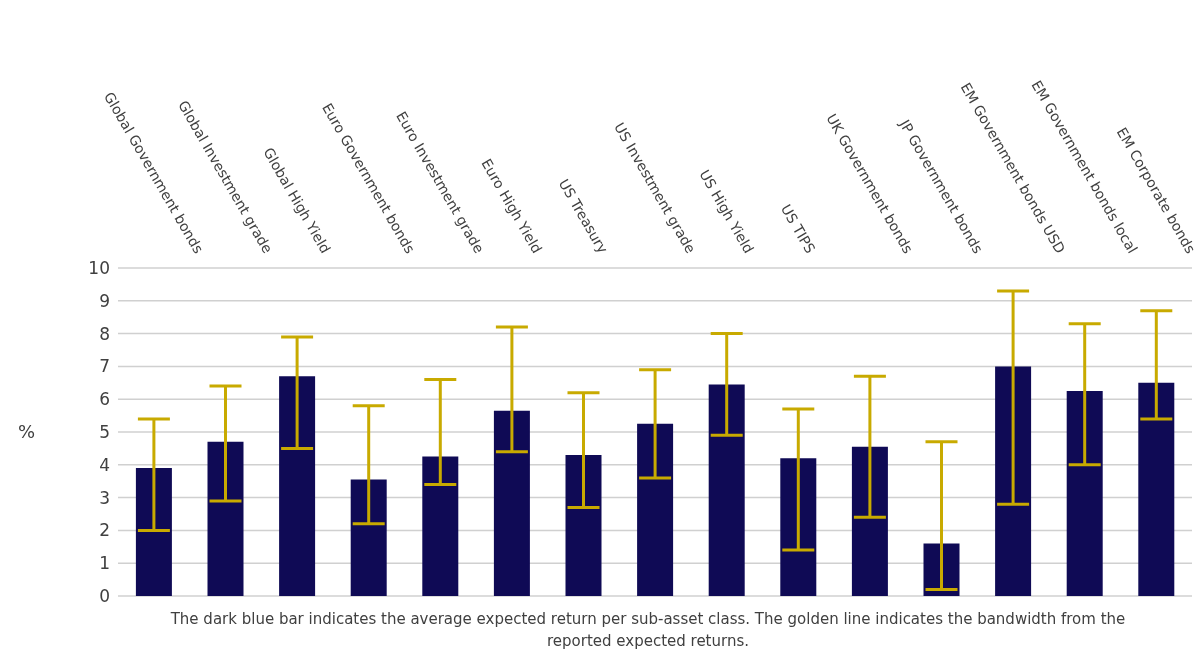 This screenshot has height=663, width=1202. Describe the element at coordinates (104, 300) in the screenshot. I see `y-tick-label: 9` at that location.